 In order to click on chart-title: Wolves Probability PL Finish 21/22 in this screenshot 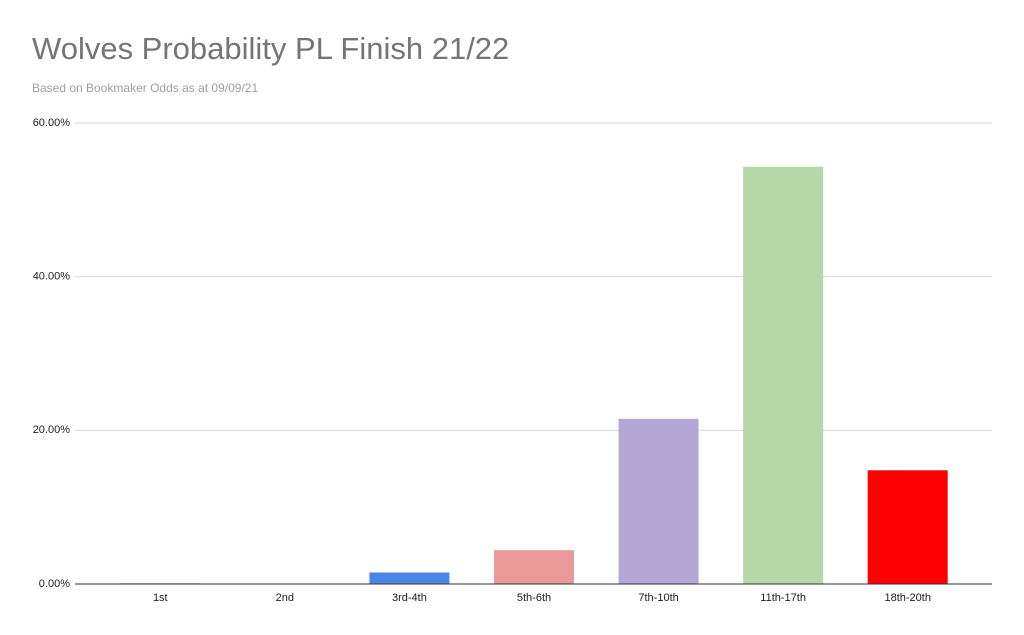, I will do `click(270, 48)`.